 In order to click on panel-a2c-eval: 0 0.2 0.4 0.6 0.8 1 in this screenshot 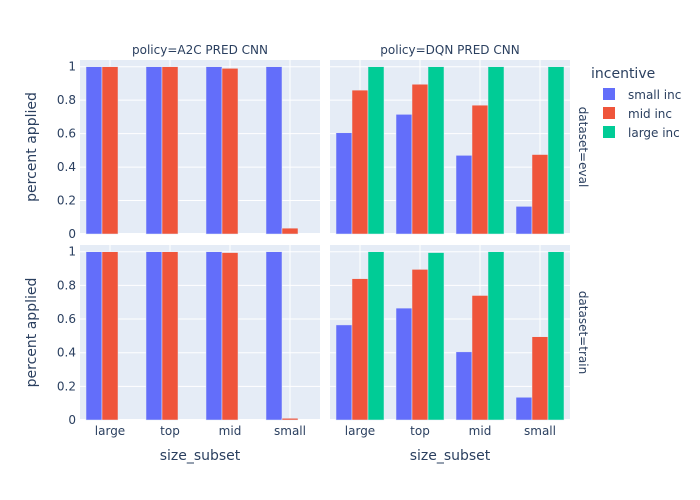, I will do `click(188, 150)`.